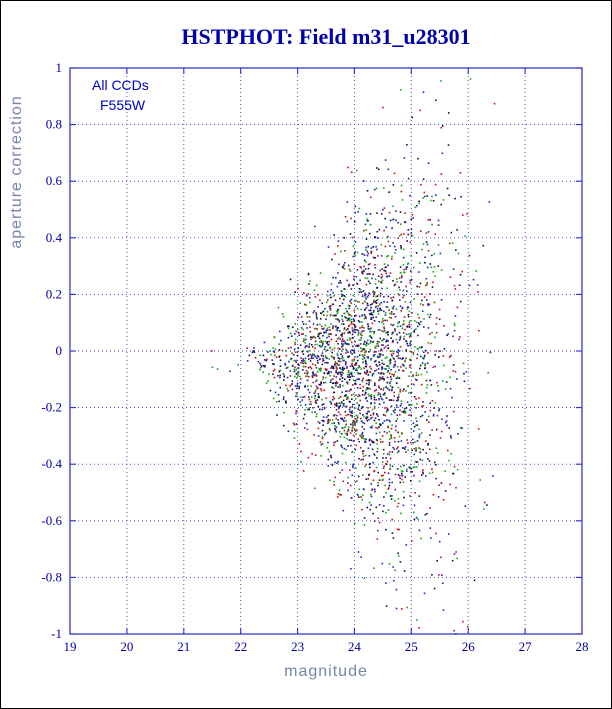 This screenshot has height=709, width=612. Describe the element at coordinates (54, 293) in the screenshot. I see `y-tick-label: 0.2` at that location.